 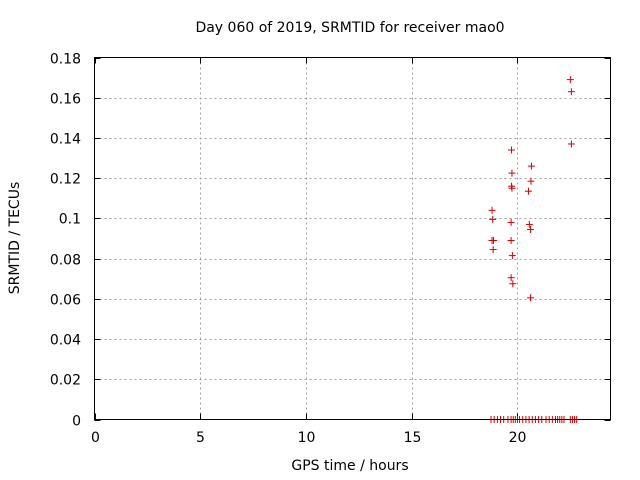 What do you see at coordinates (349, 466) in the screenshot?
I see `x-axis-title: GPS time / hours` at bounding box center [349, 466].